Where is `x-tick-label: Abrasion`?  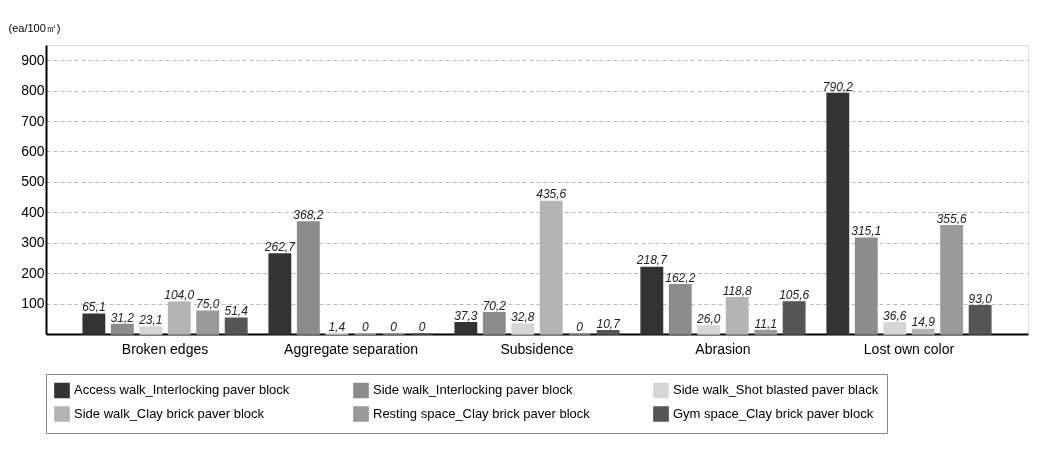
x-tick-label: Abrasion is located at coordinates (723, 348).